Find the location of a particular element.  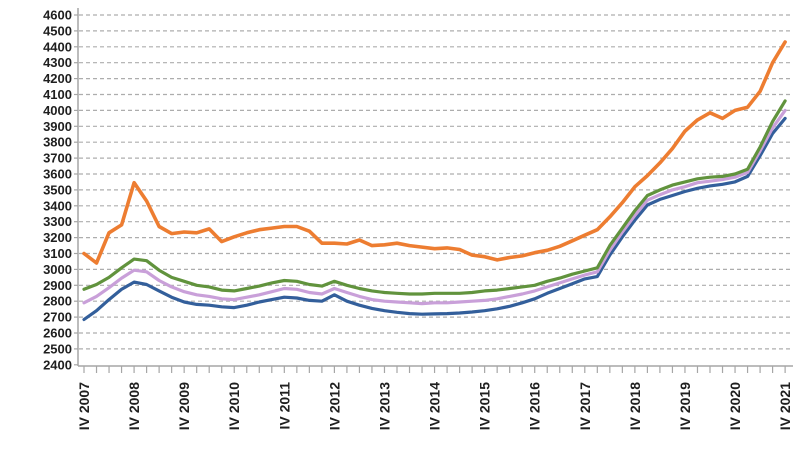

y-axis-tick-label: 4500 is located at coordinates (57, 30).